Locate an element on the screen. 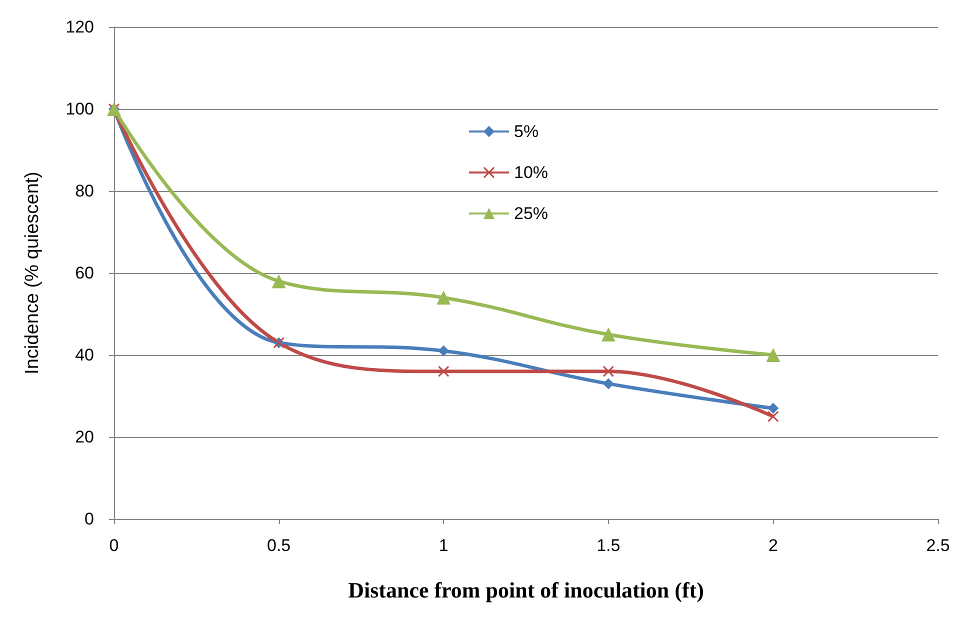 The height and width of the screenshot is (639, 963). x-axis-title: Distance from point of inoculation (ft) is located at coordinates (526, 590).